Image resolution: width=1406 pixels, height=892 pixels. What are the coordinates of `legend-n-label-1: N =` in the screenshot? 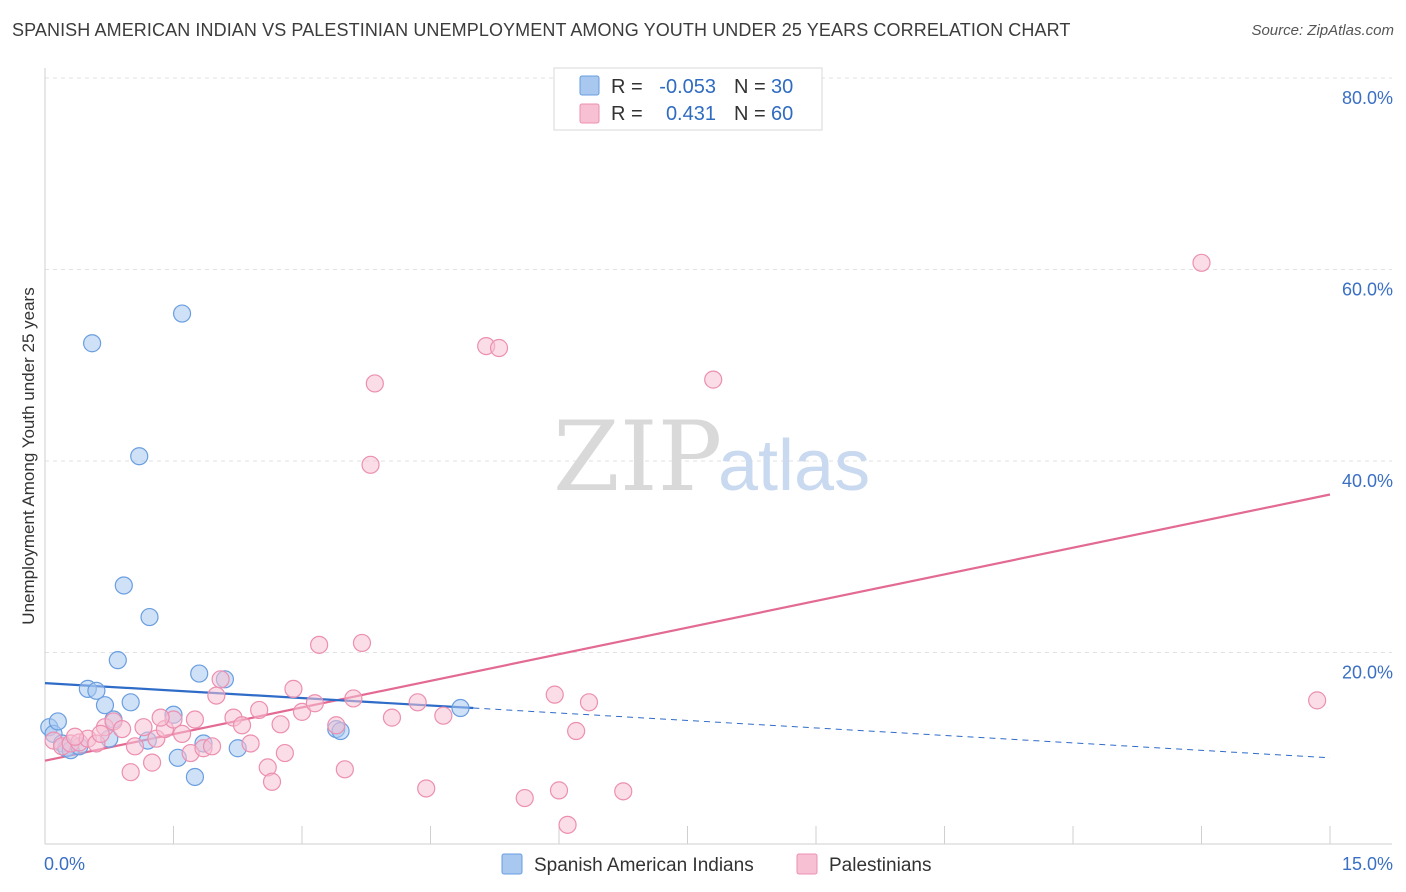 It's located at (750, 87).